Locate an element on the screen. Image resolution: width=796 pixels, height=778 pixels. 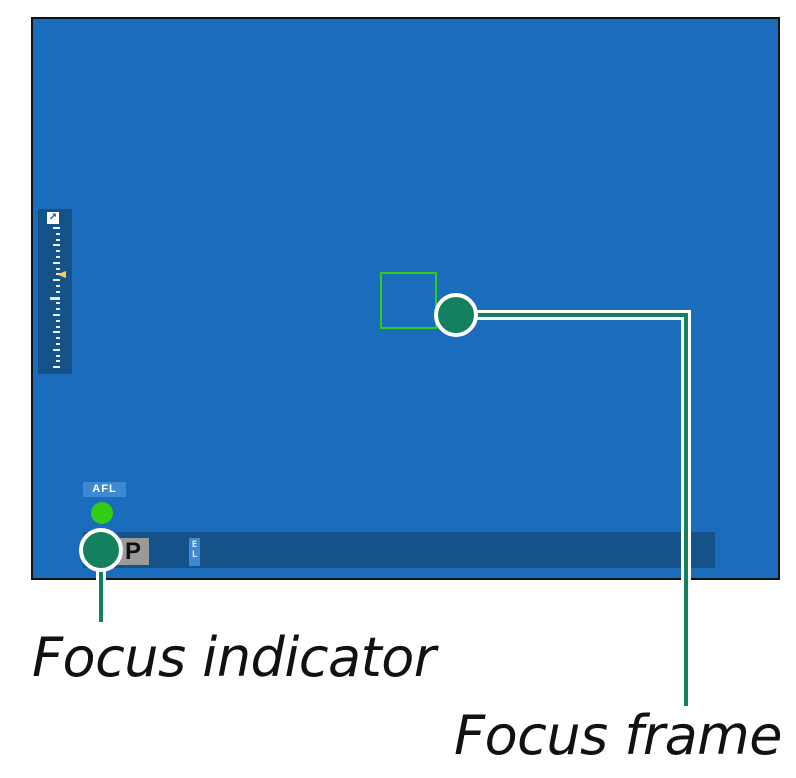
exposure-scale-ticks is located at coordinates (55, 299).